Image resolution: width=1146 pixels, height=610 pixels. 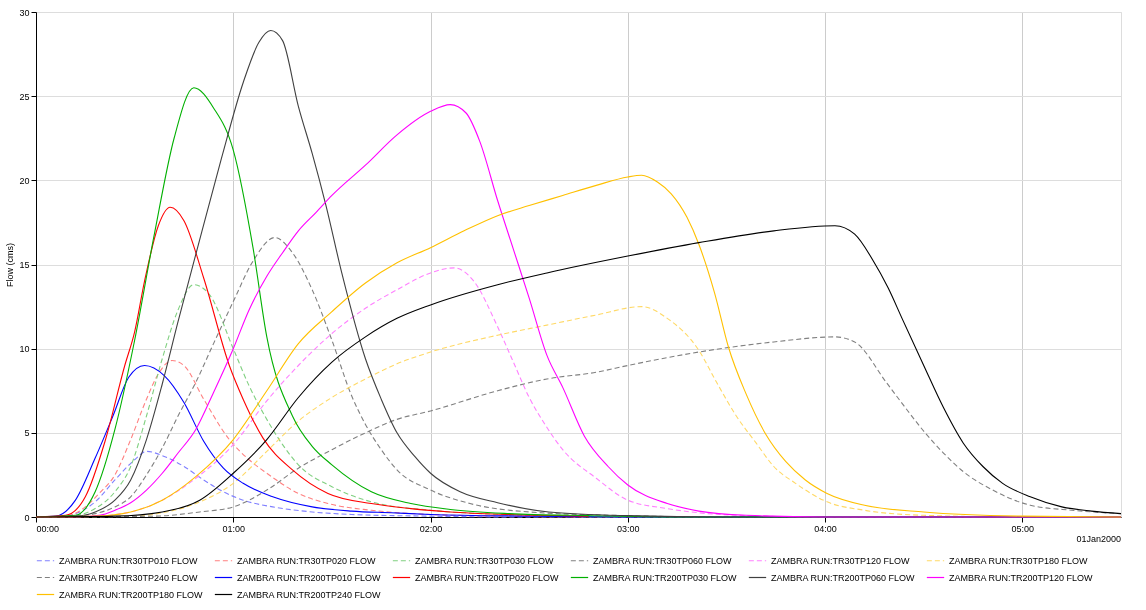 I want to click on legend-label: ZAMBRA RUN:TR200TP030 FLOW, so click(x=665, y=577).